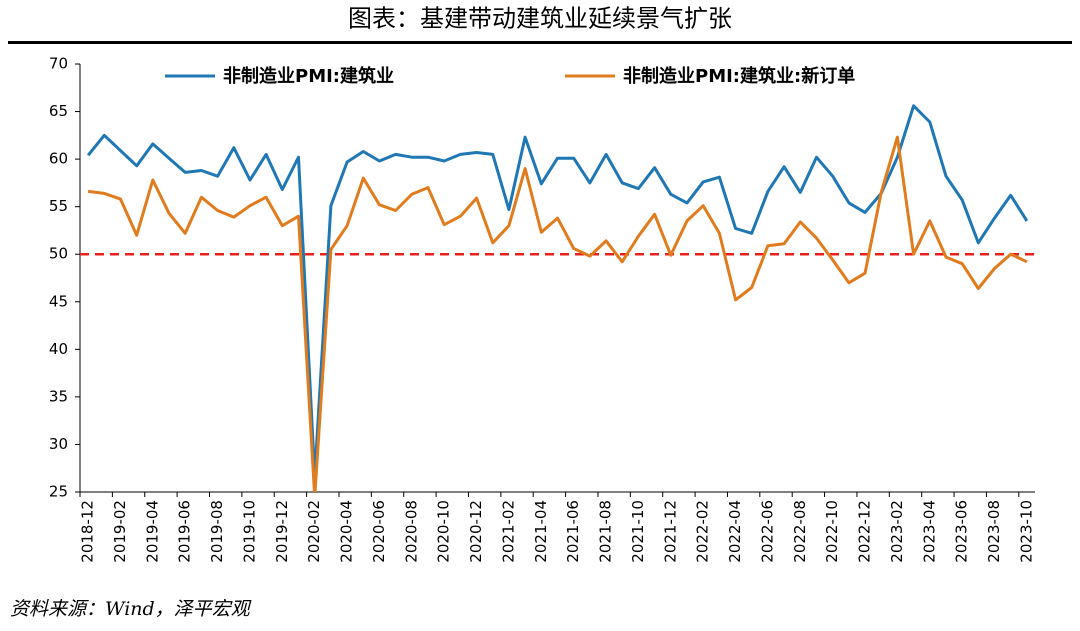 Image resolution: width=1080 pixels, height=631 pixels. Describe the element at coordinates (58, 64) in the screenshot. I see `y-tick-label: 70` at that location.